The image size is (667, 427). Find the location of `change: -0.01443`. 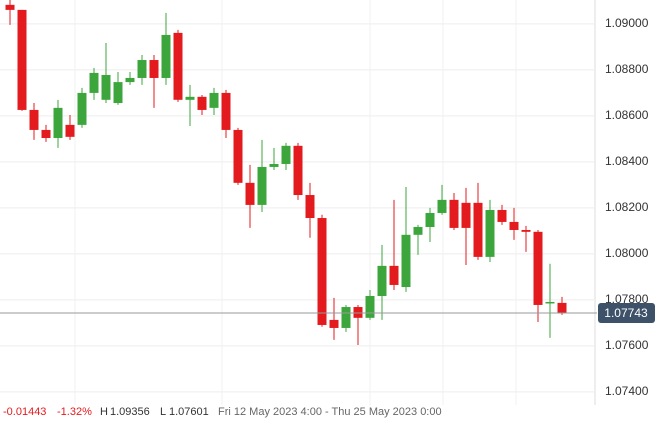

change: -0.01443 is located at coordinates (24, 412).